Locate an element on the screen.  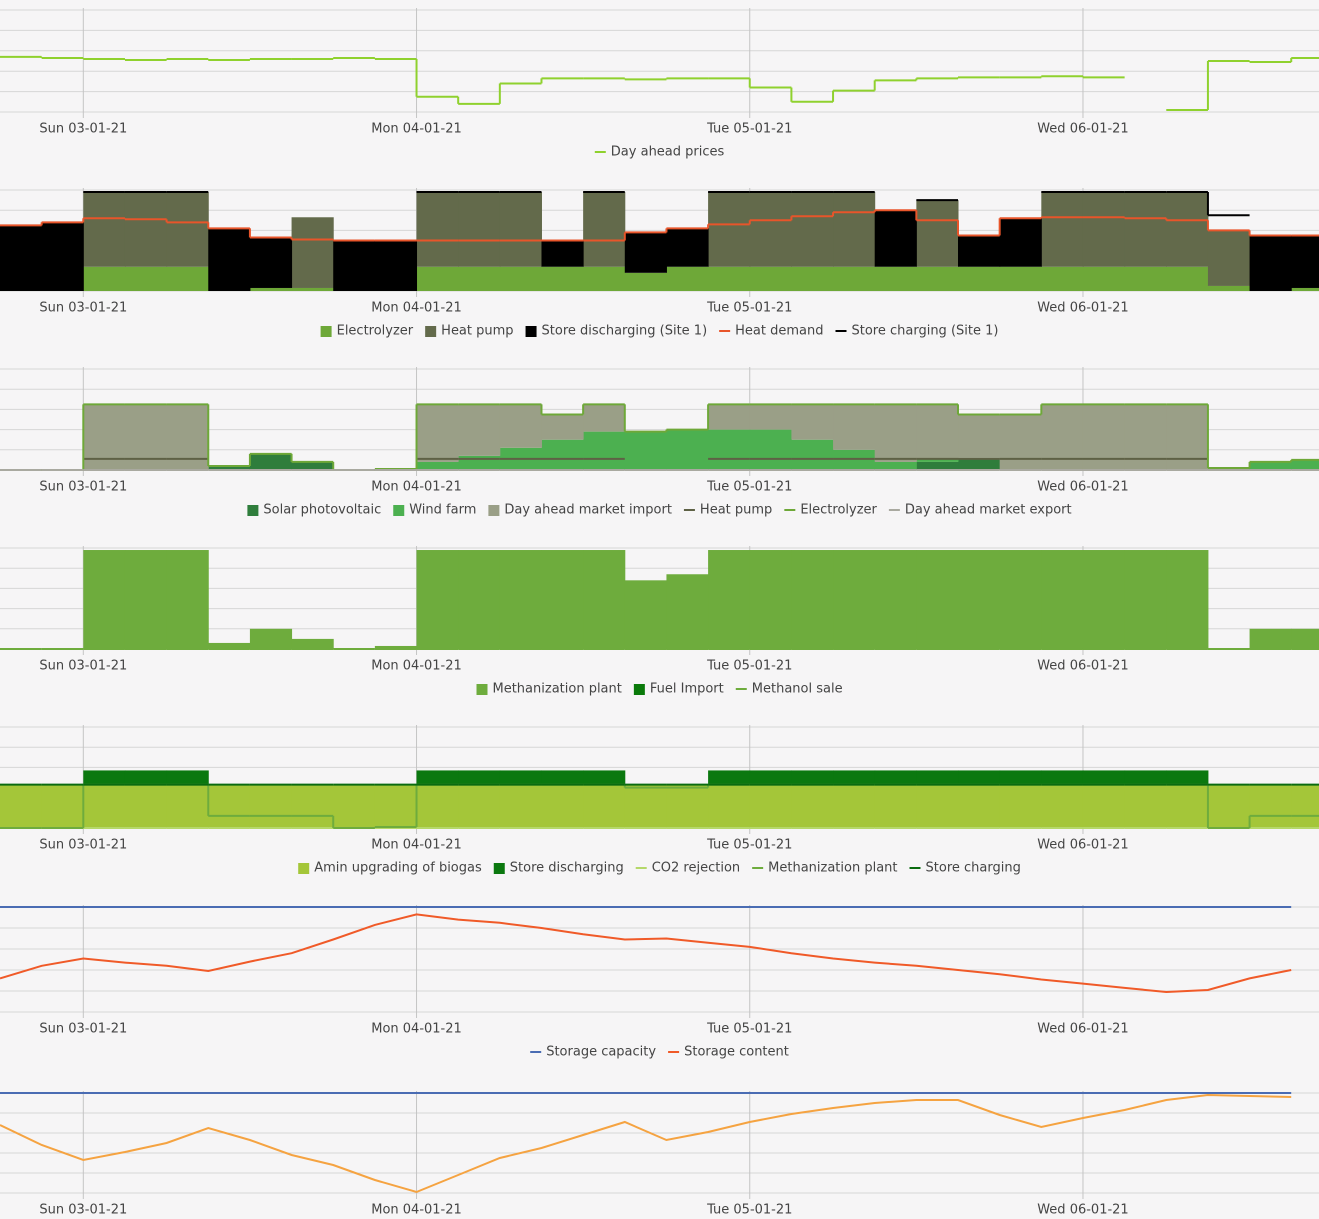
legend-label: Storage capacity is located at coordinates (601, 1052).